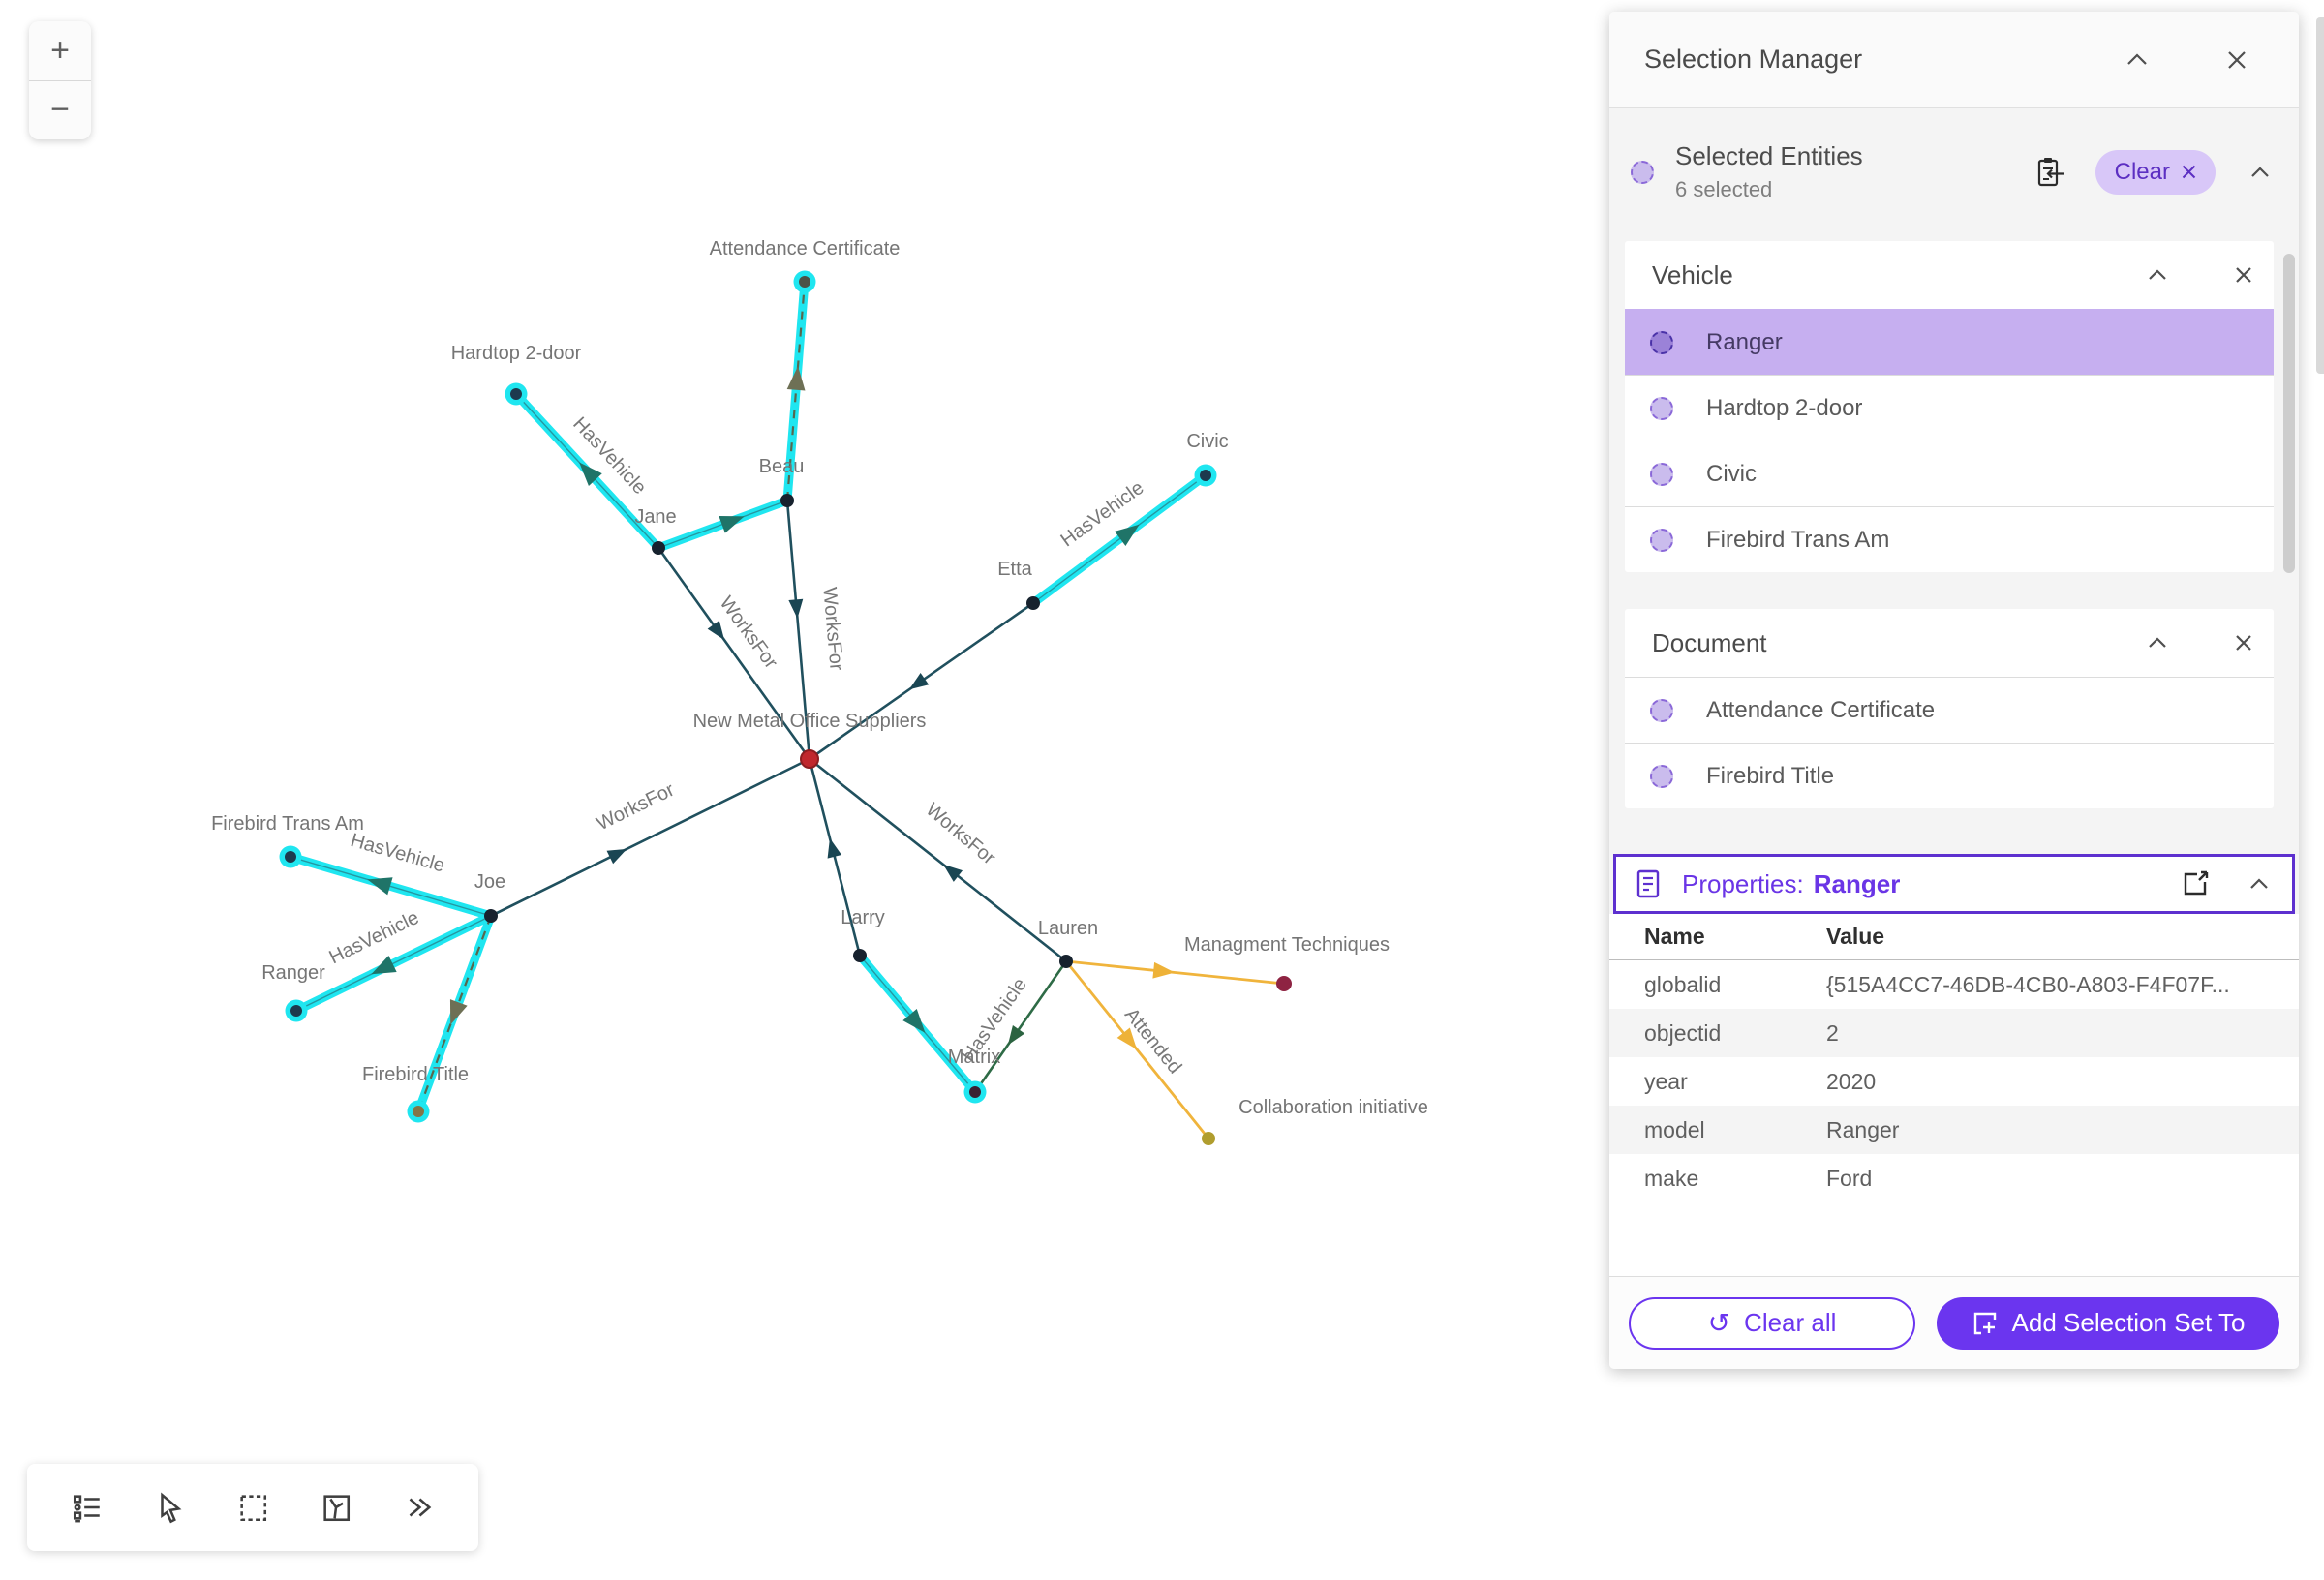 The image size is (2324, 1580). I want to click on list-item-civic: Civic, so click(1950, 473).